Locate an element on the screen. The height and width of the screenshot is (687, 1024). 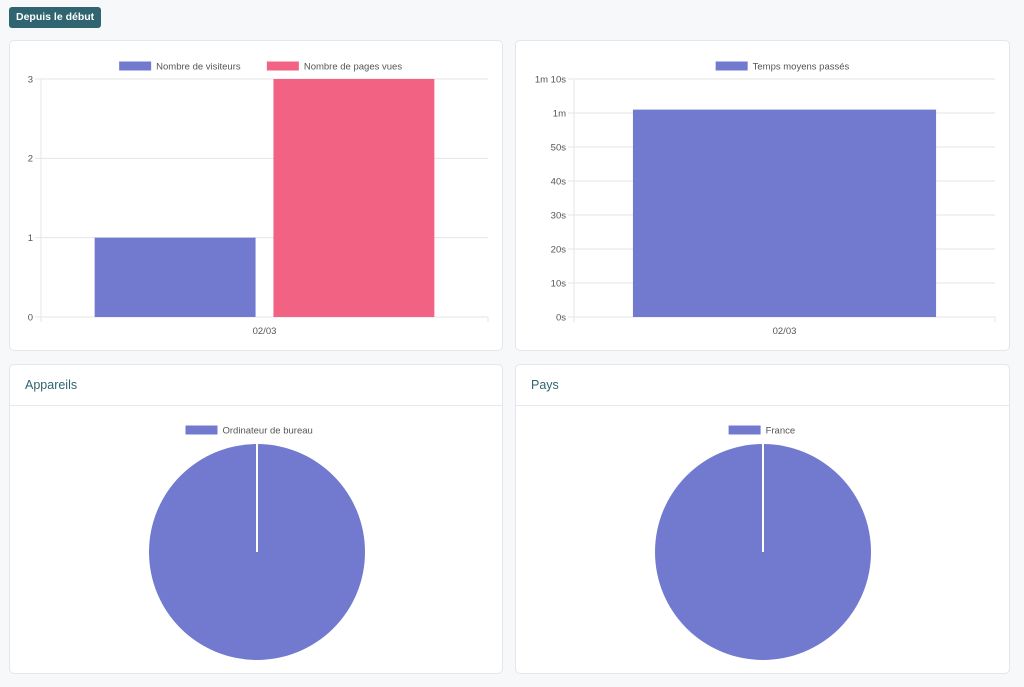
legend-label: France is located at coordinates (781, 430).